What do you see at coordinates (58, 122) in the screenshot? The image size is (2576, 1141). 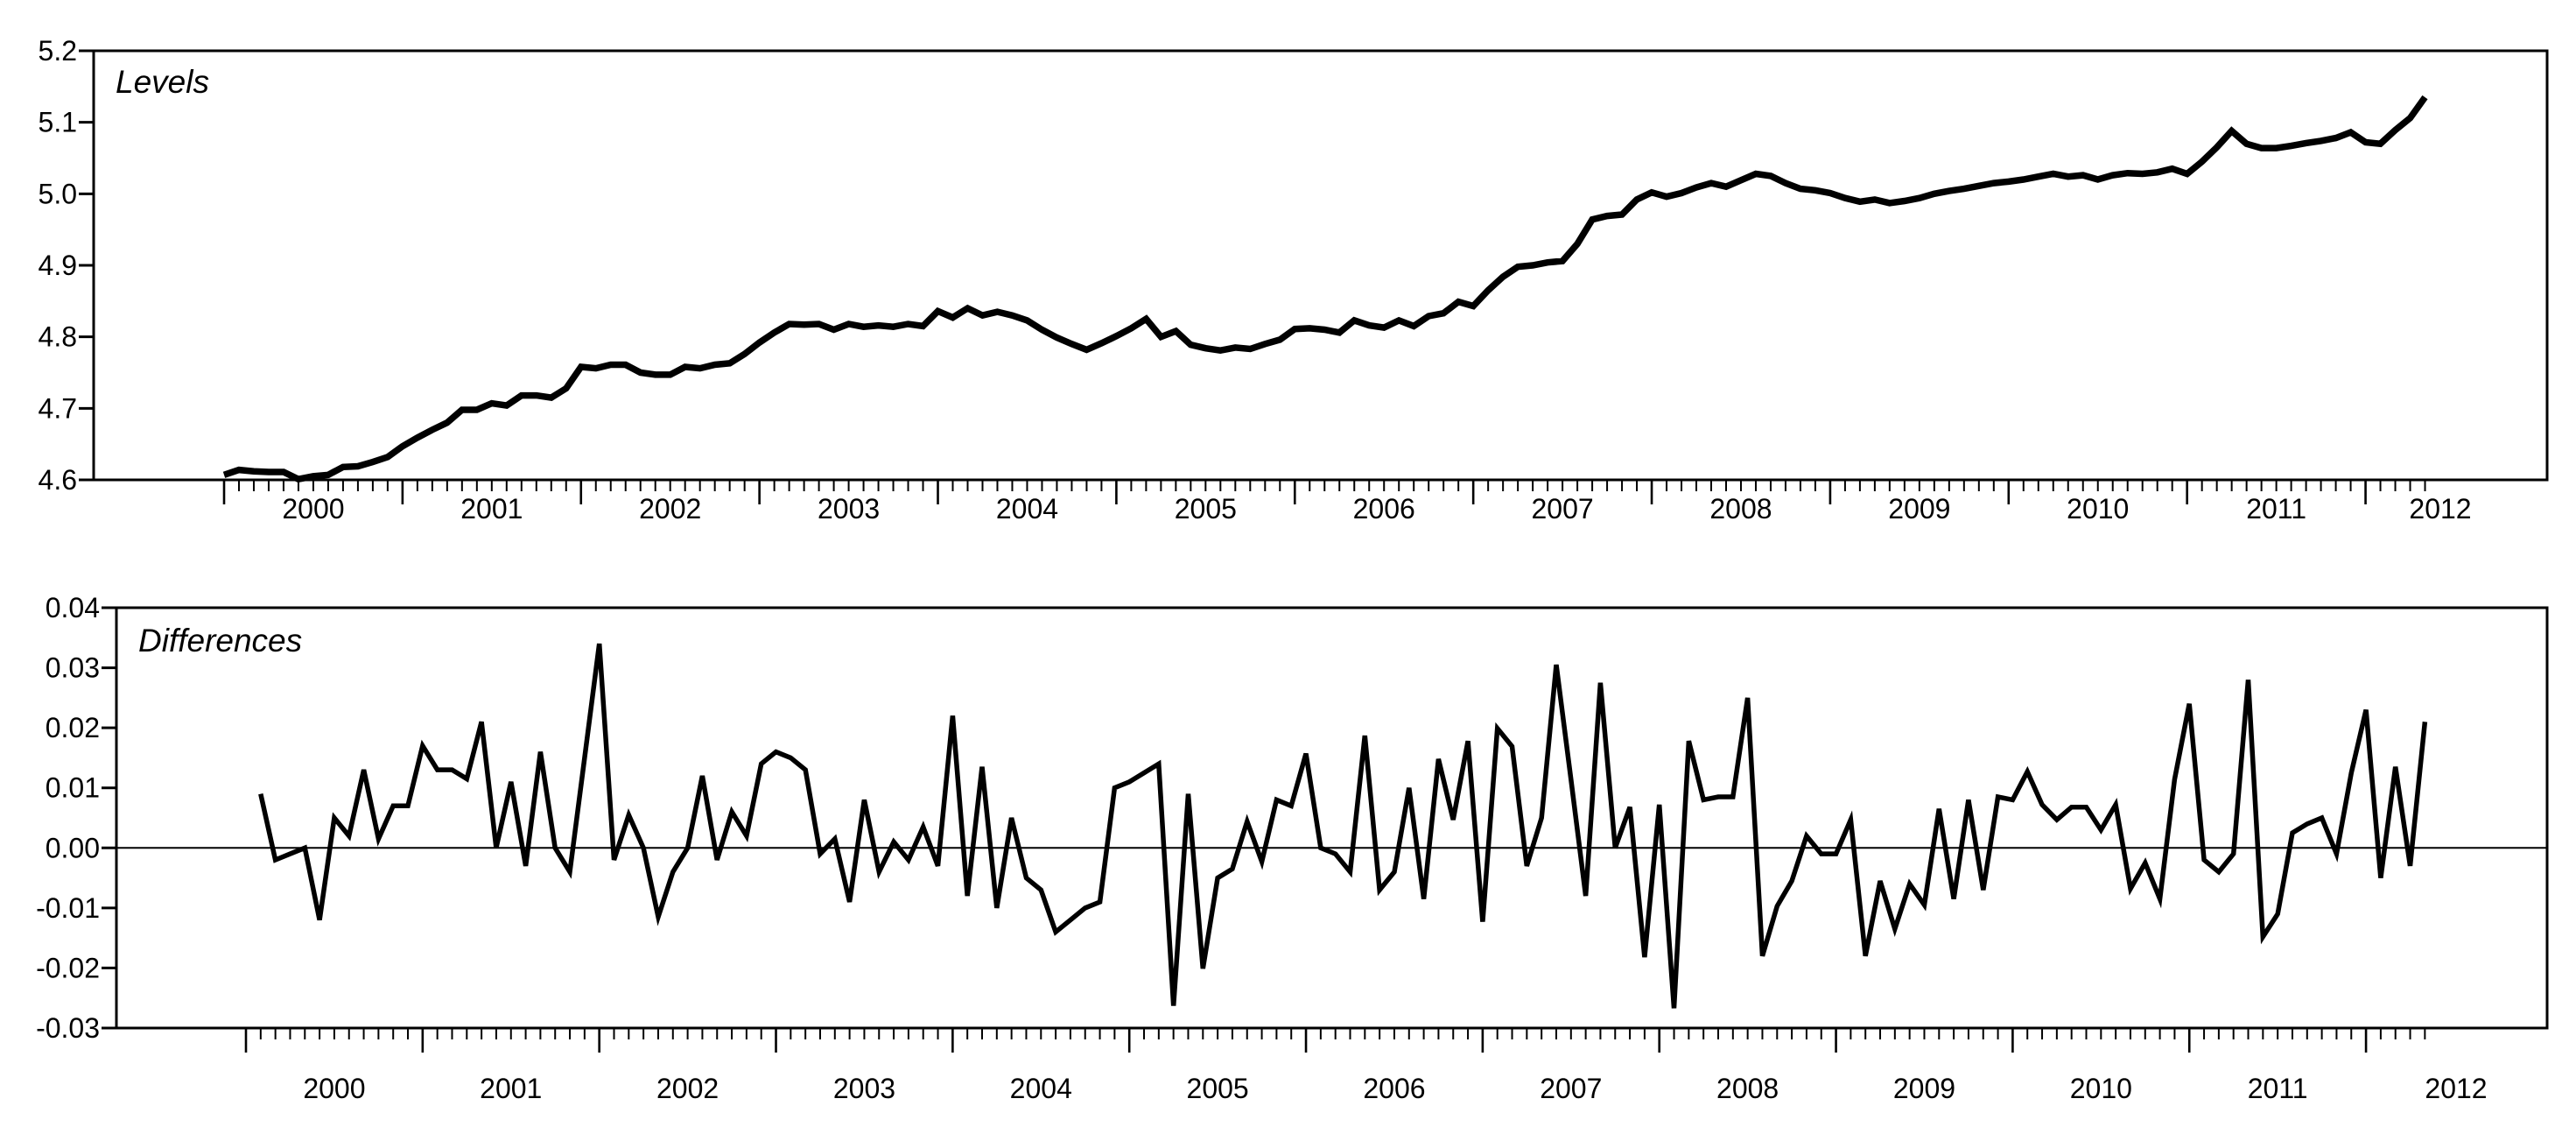 I see `levels-y-tick-label: 5.1` at bounding box center [58, 122].